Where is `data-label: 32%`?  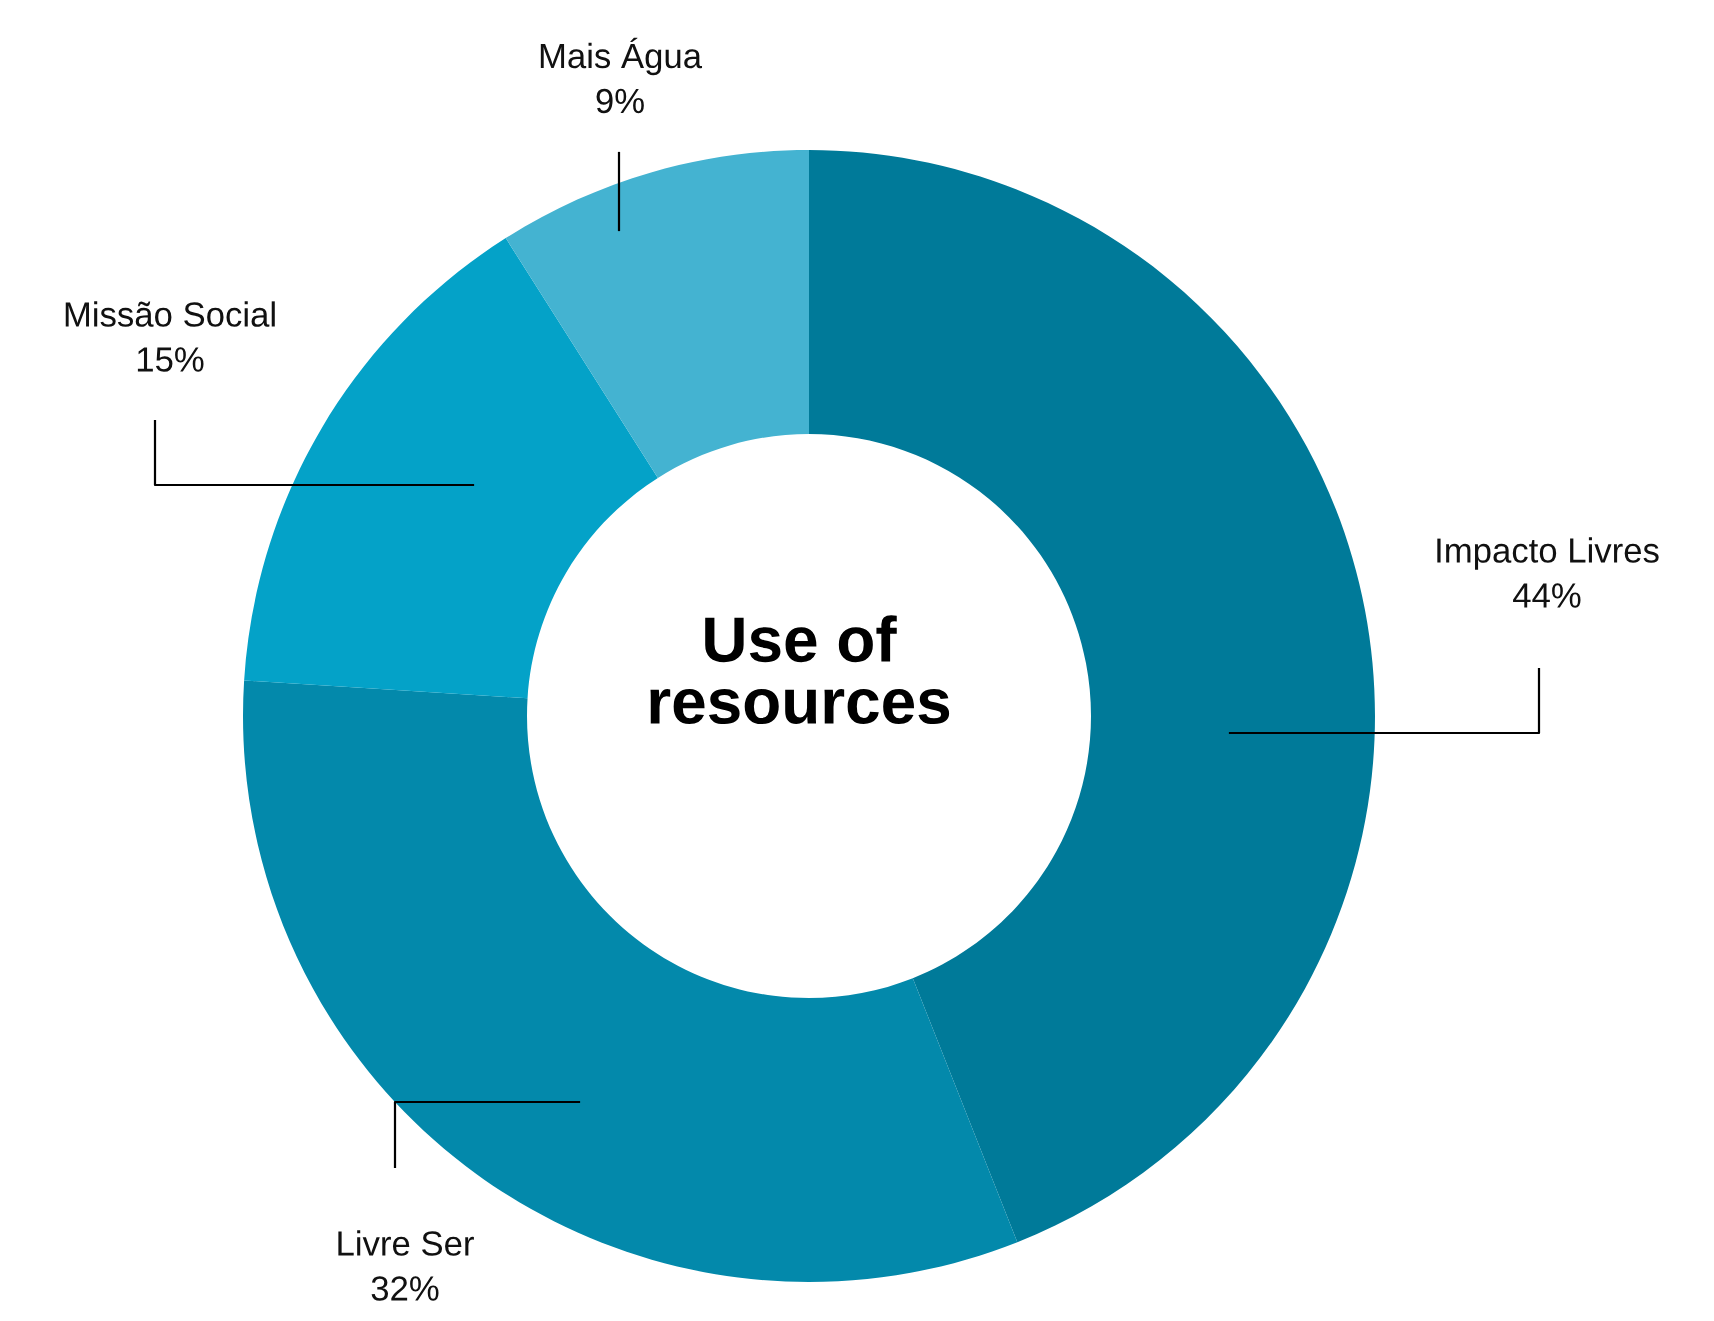
data-label: 32% is located at coordinates (405, 1288).